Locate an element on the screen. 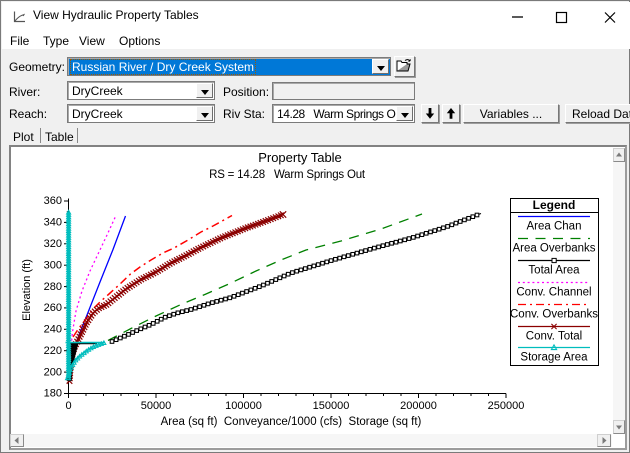 The width and height of the screenshot is (630, 453). svg-text: Legend is located at coordinates (554, 205).